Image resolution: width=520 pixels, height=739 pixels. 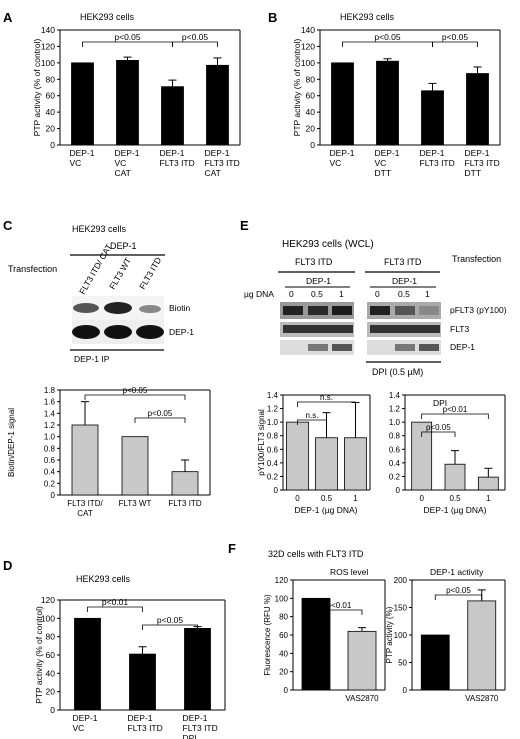 I want to click on panel-c-bar, so click(x=185, y=483).